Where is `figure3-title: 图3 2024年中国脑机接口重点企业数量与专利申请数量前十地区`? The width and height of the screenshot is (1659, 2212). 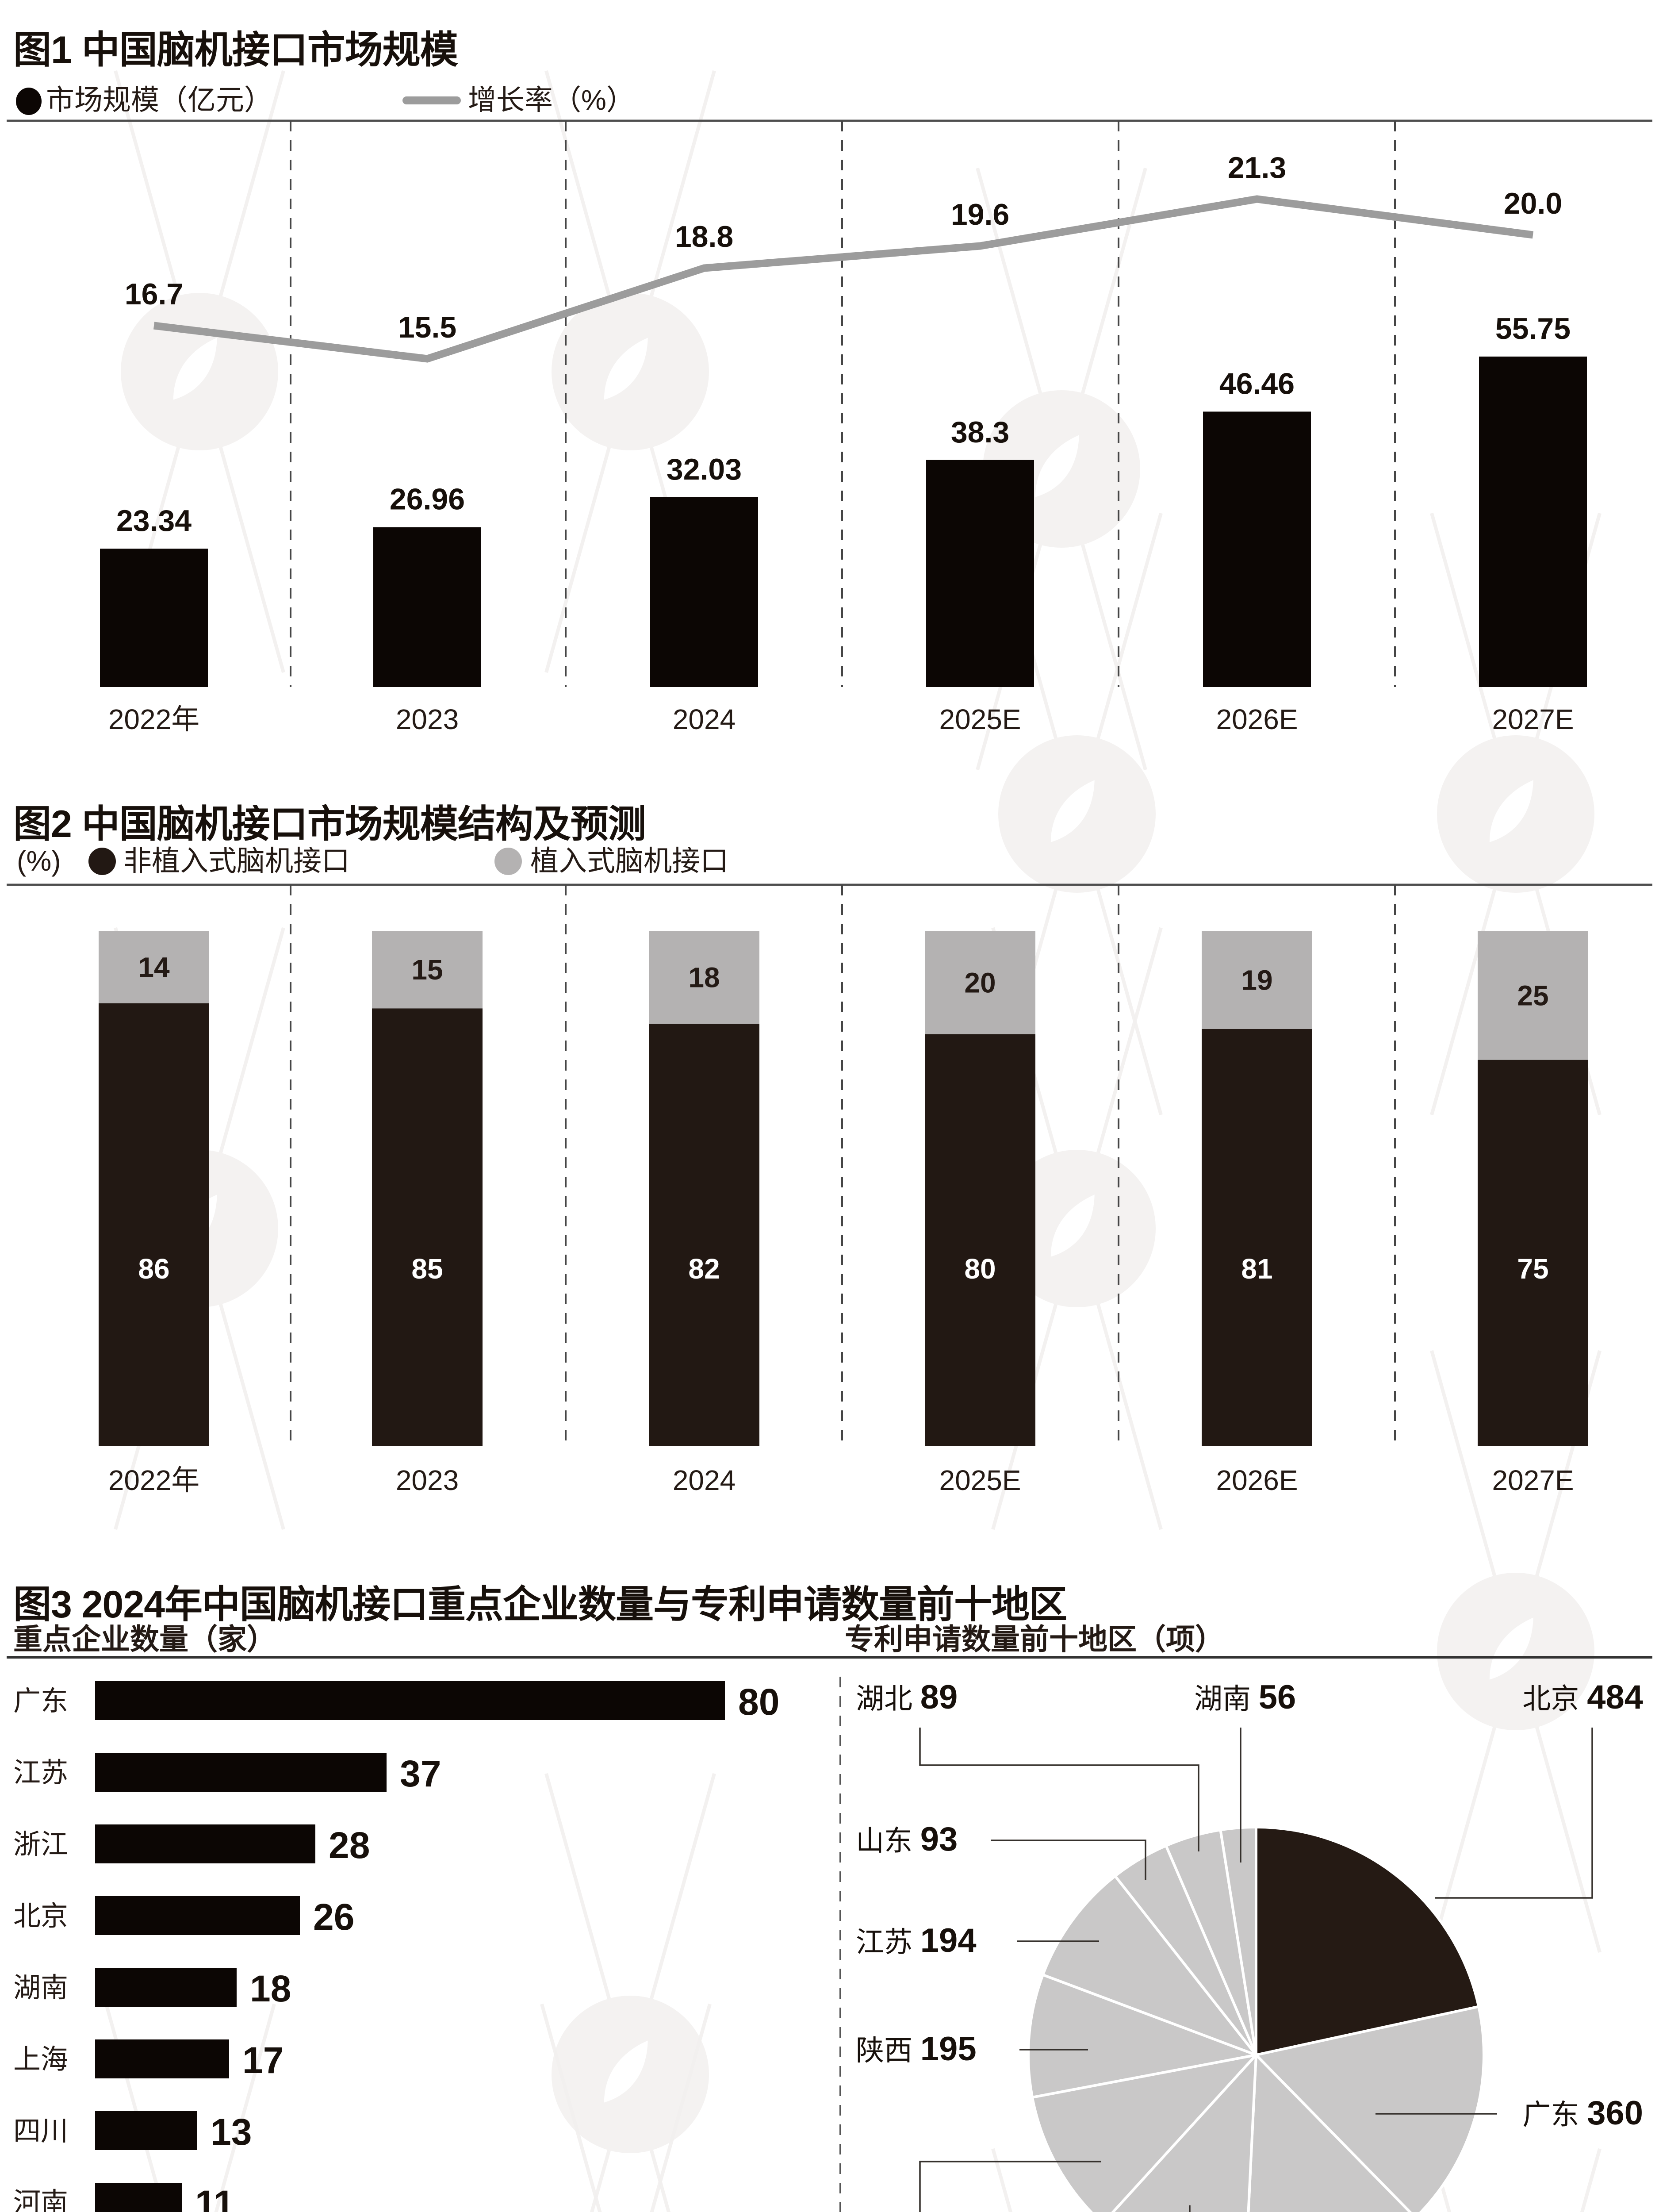
figure3-title: 图3 2024年中国脑机接口重点企业数量与专利申请数量前十地区 is located at coordinates (540, 1605).